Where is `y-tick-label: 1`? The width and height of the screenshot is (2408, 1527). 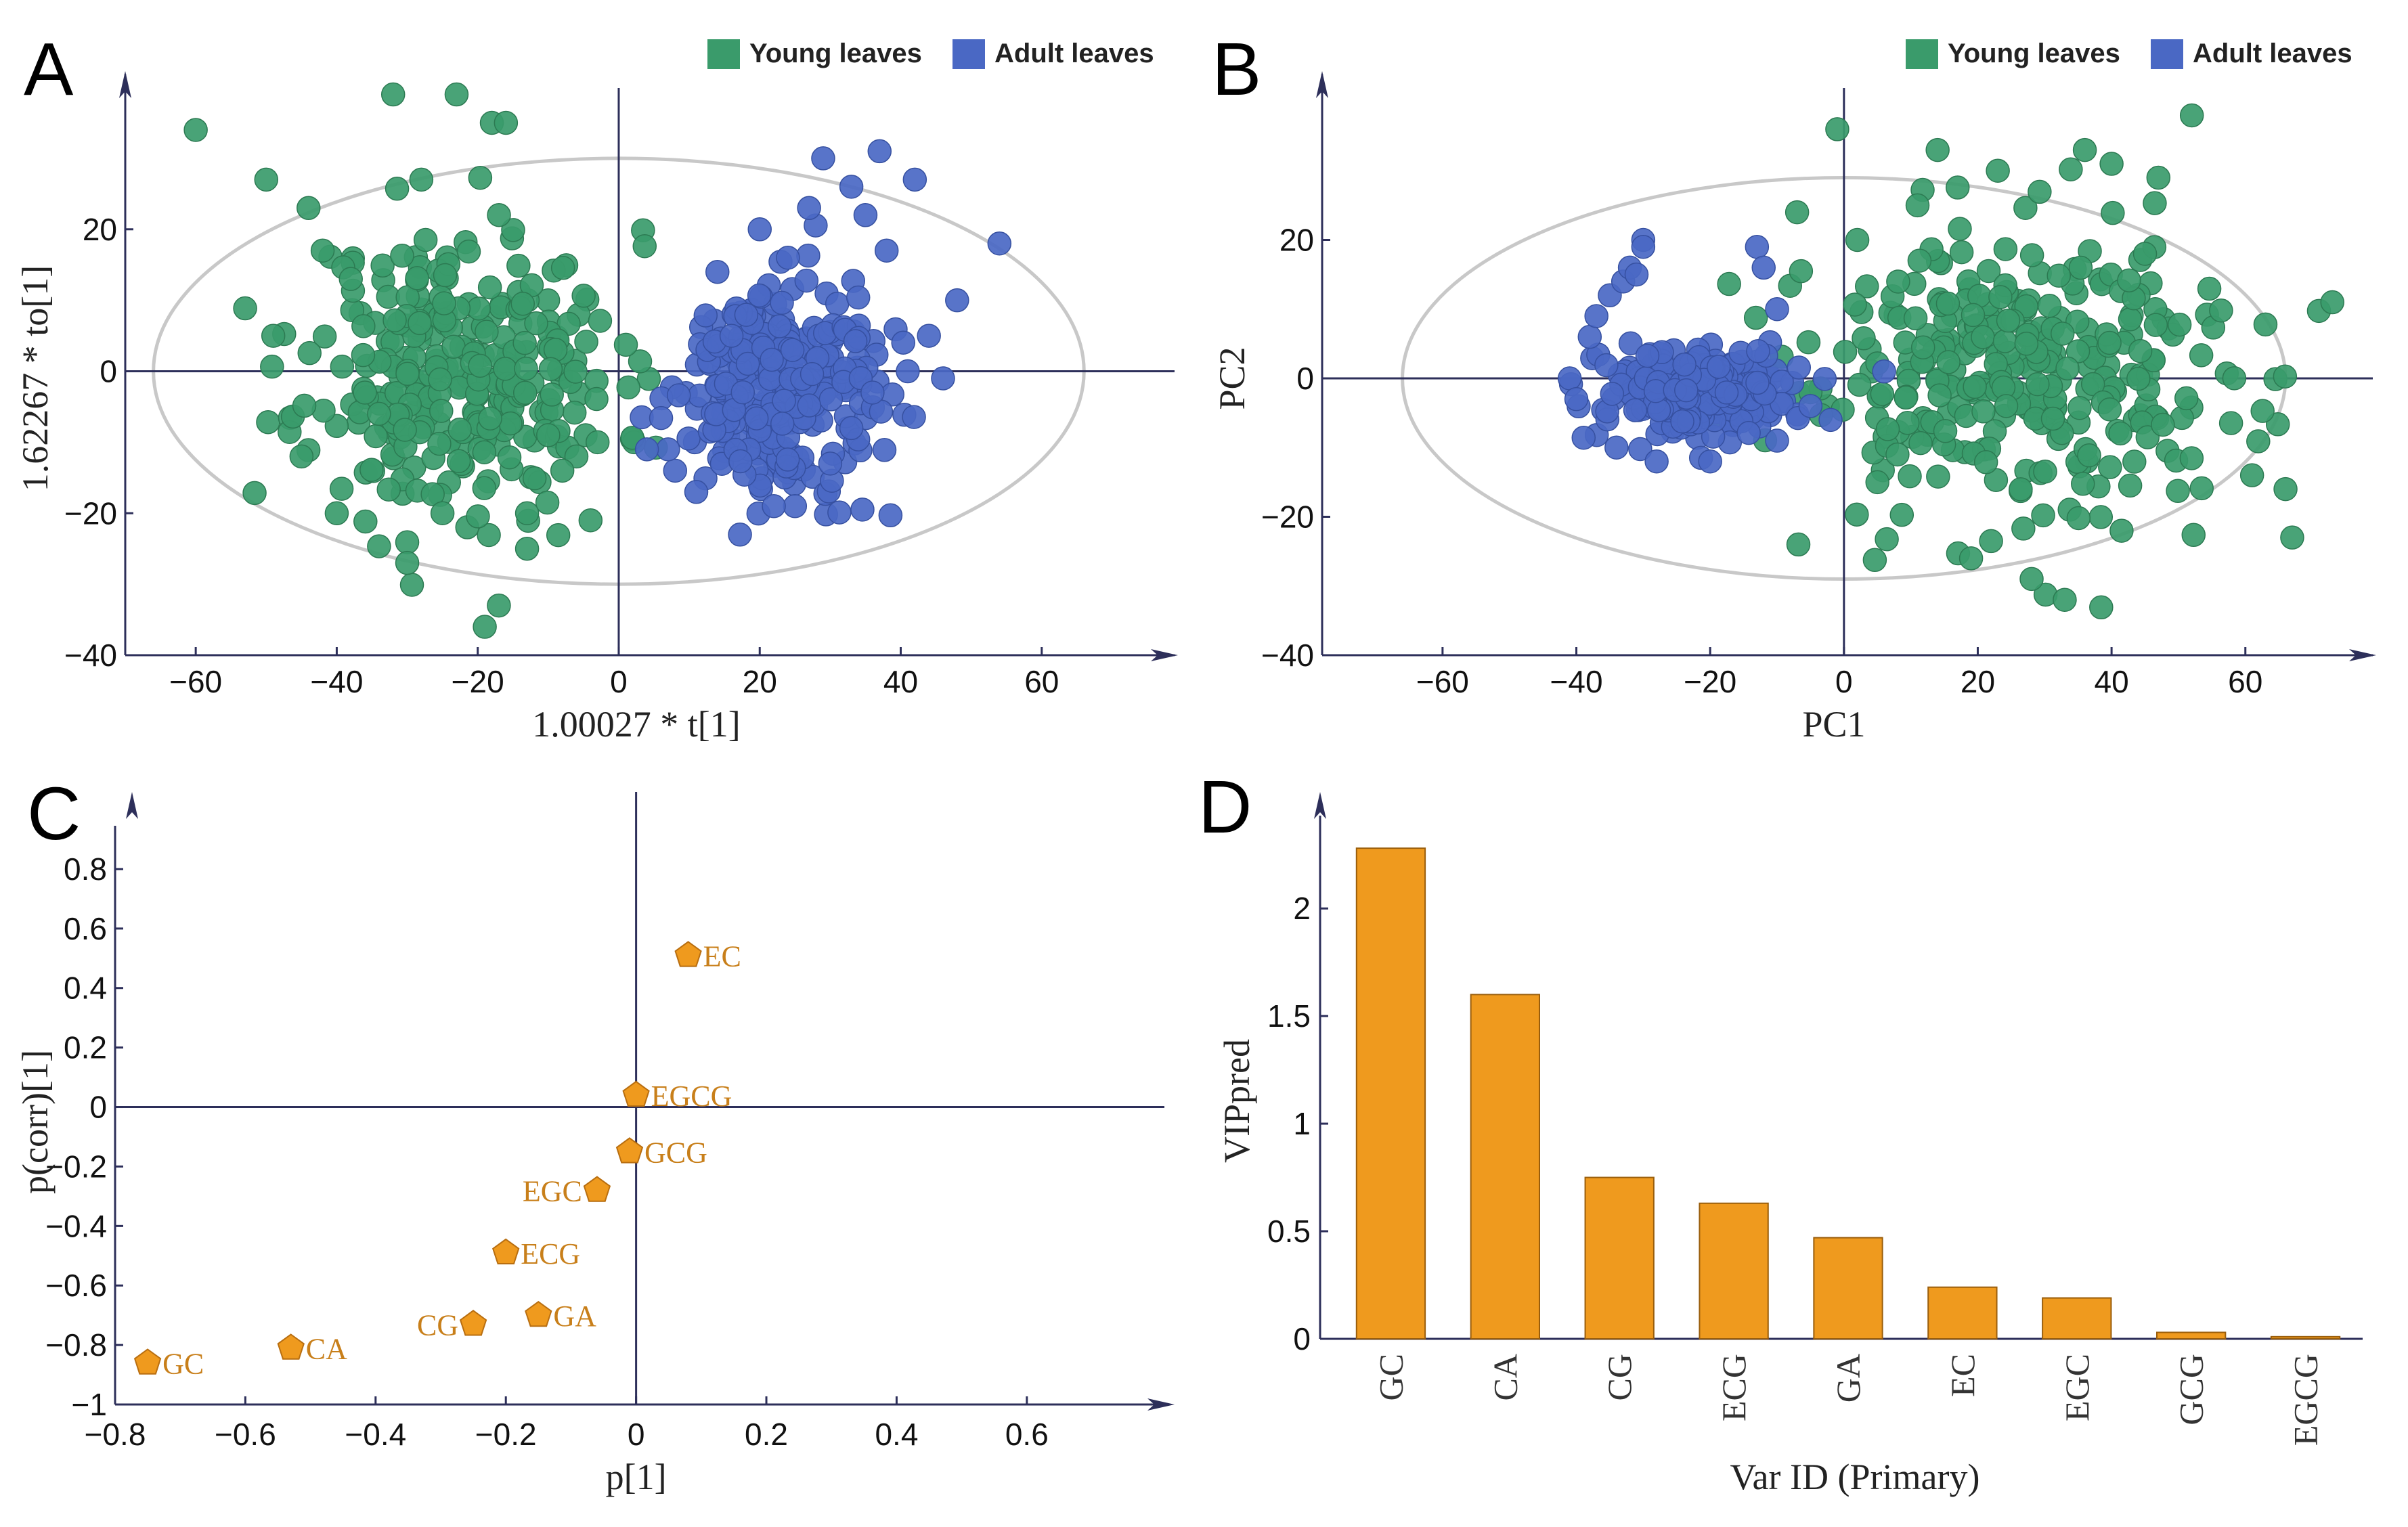
y-tick-label: 1 is located at coordinates (1302, 1123).